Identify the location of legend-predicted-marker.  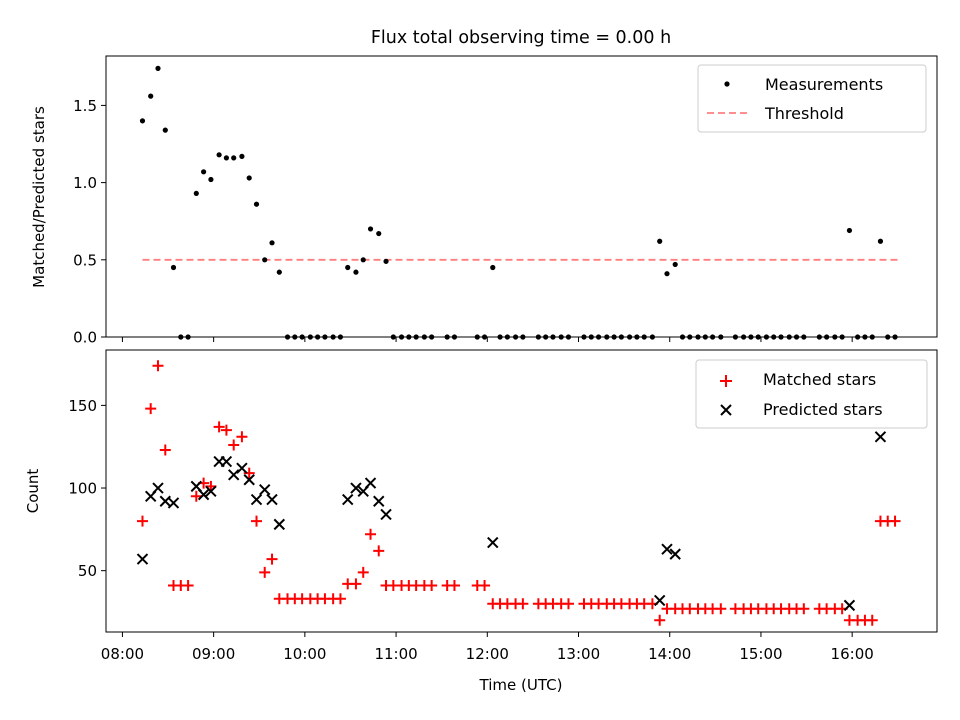
(726, 410).